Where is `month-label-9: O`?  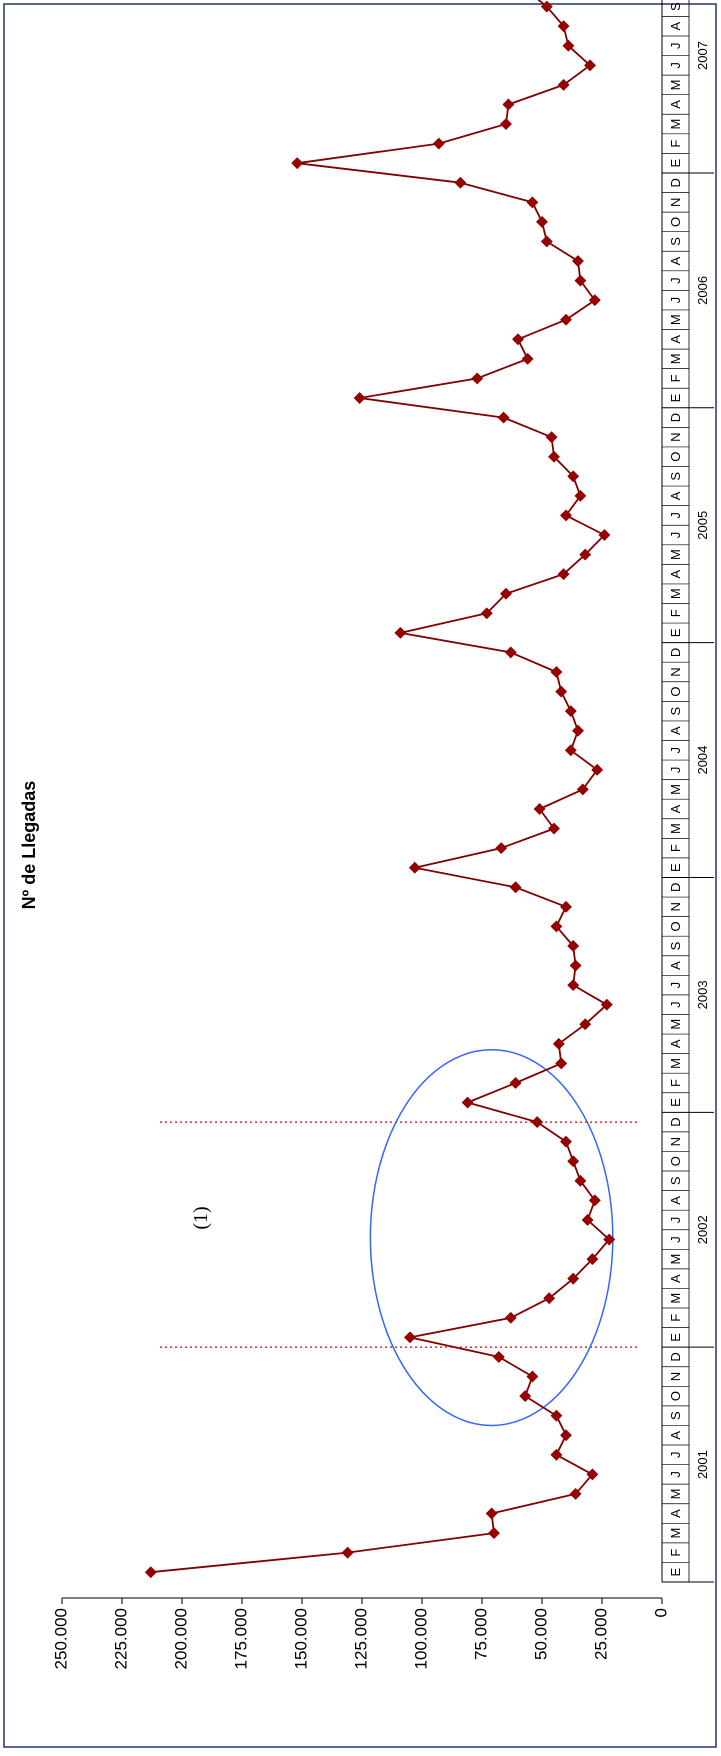 month-label-9: O is located at coordinates (675, 1396).